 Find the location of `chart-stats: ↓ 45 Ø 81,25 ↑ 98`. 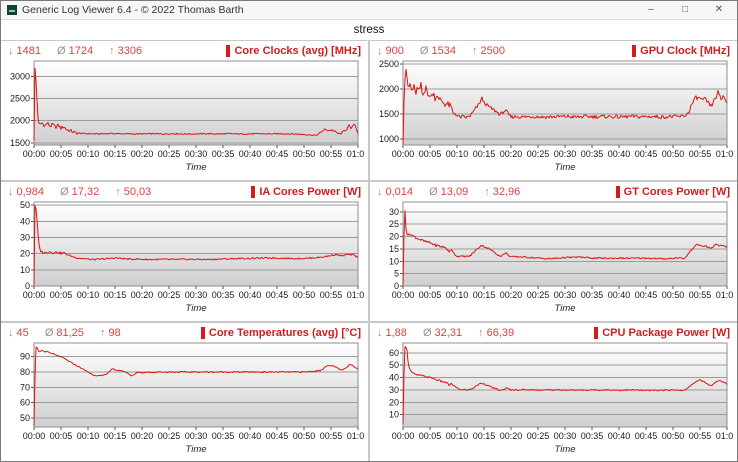

chart-stats: ↓ 45 Ø 81,25 ↑ 98 is located at coordinates (71, 333).